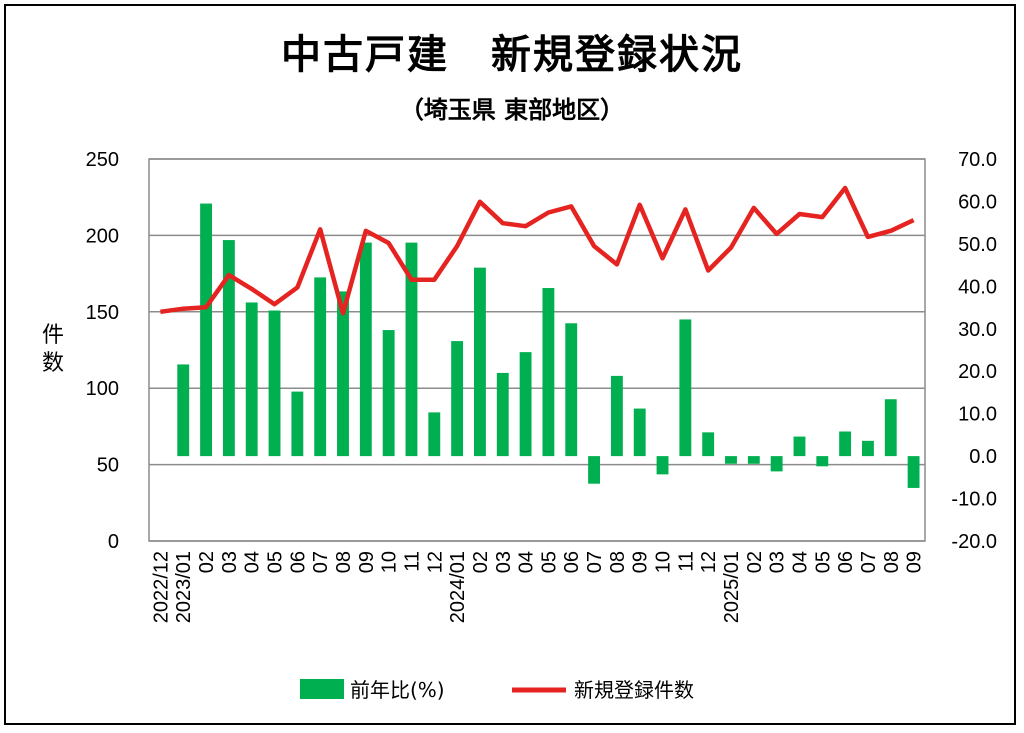 The height and width of the screenshot is (733, 1024). Describe the element at coordinates (102, 236) in the screenshot. I see `left-tick-label: 200` at that location.